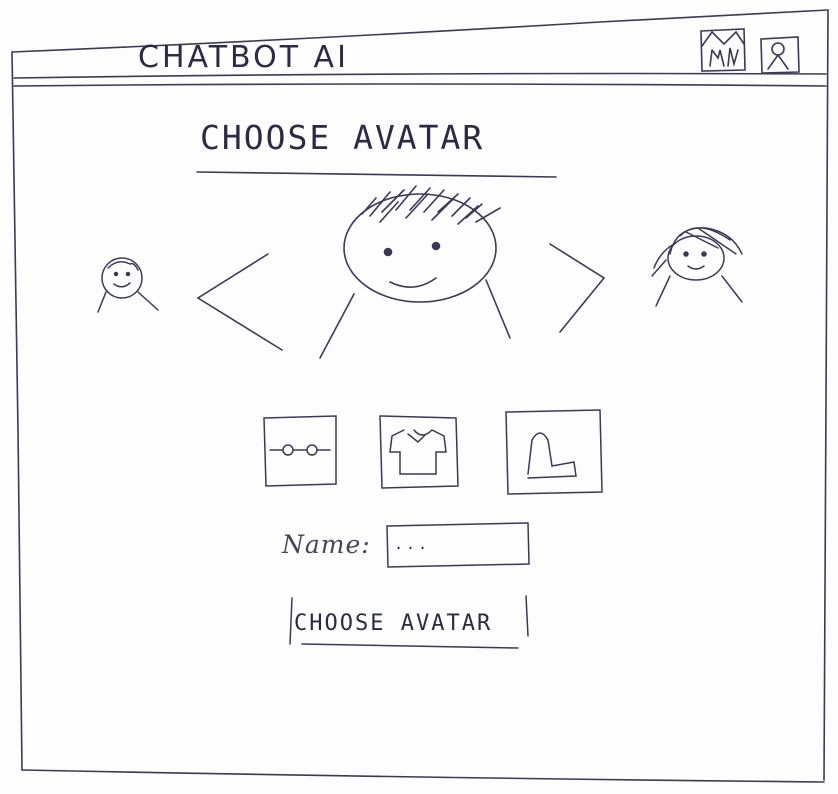 This screenshot has width=838, height=794. I want to click on avatar-boy-icon, so click(128, 285).